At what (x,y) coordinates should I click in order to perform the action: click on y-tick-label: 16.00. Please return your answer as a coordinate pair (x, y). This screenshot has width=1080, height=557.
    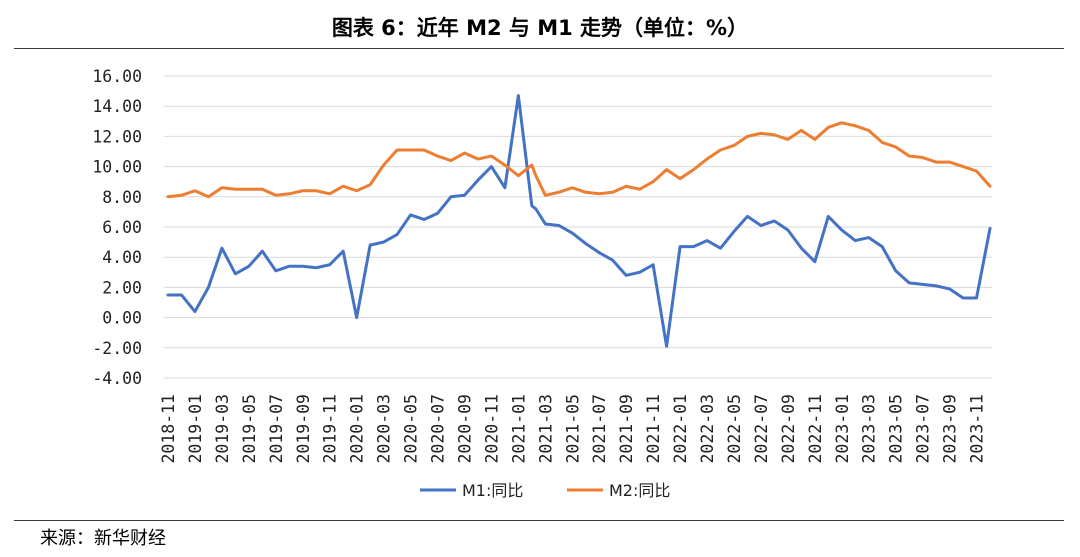
    Looking at the image, I should click on (117, 76).